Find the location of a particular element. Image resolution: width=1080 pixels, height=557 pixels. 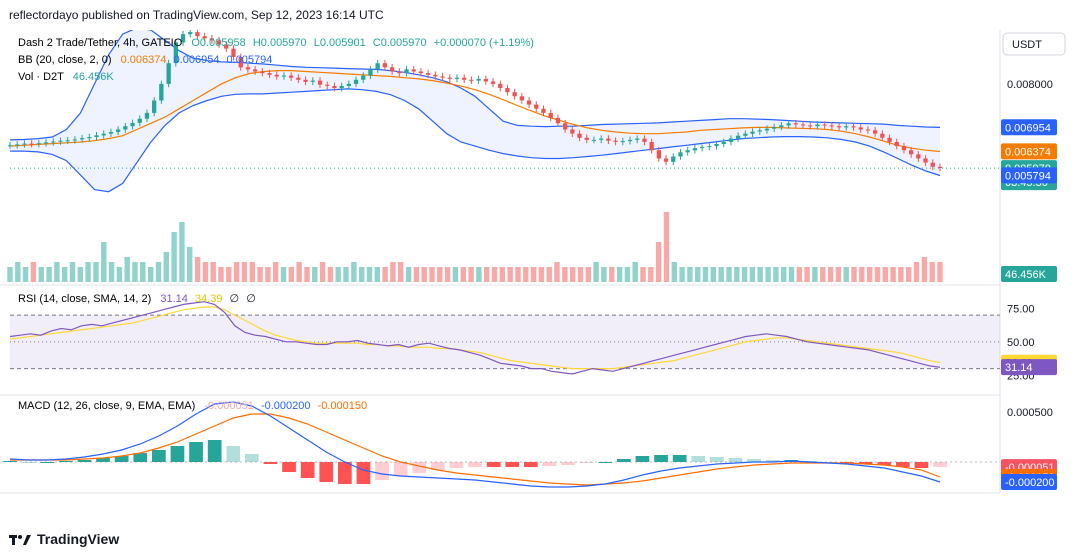

macd-pane is located at coordinates (501, 444).